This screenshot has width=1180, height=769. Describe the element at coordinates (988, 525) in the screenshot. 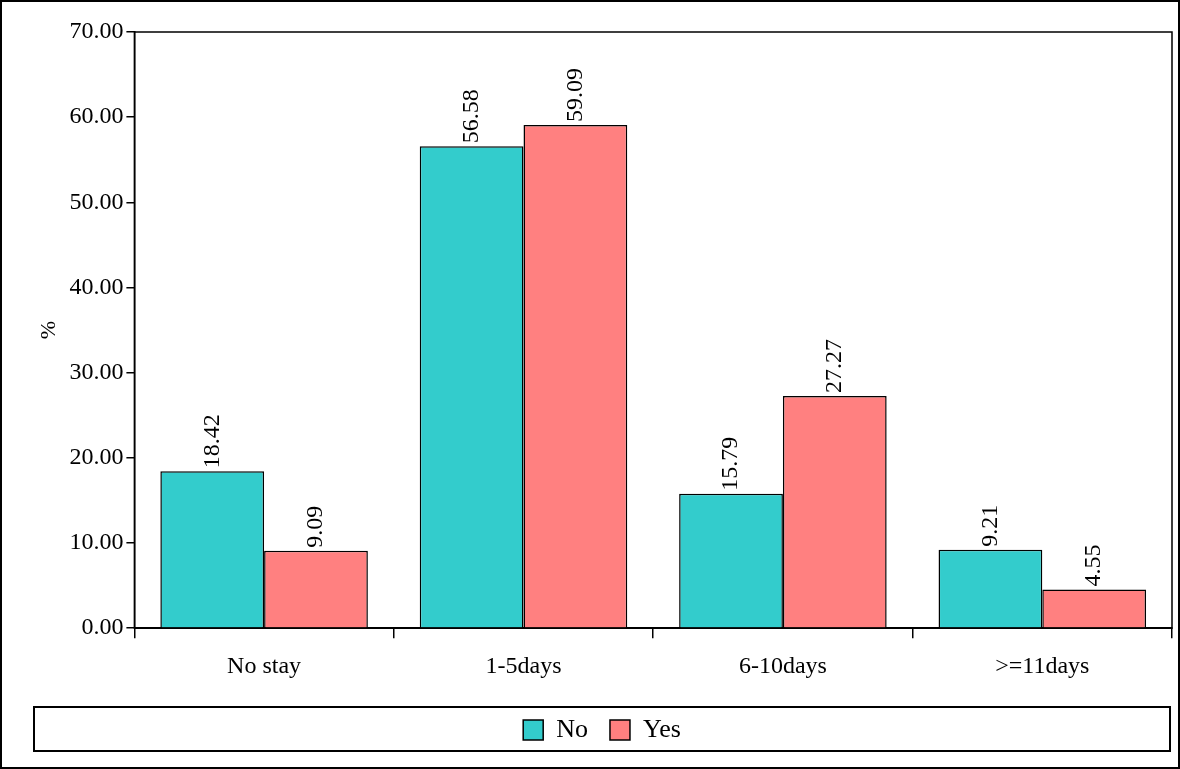

I see `data-label: 9.21` at that location.